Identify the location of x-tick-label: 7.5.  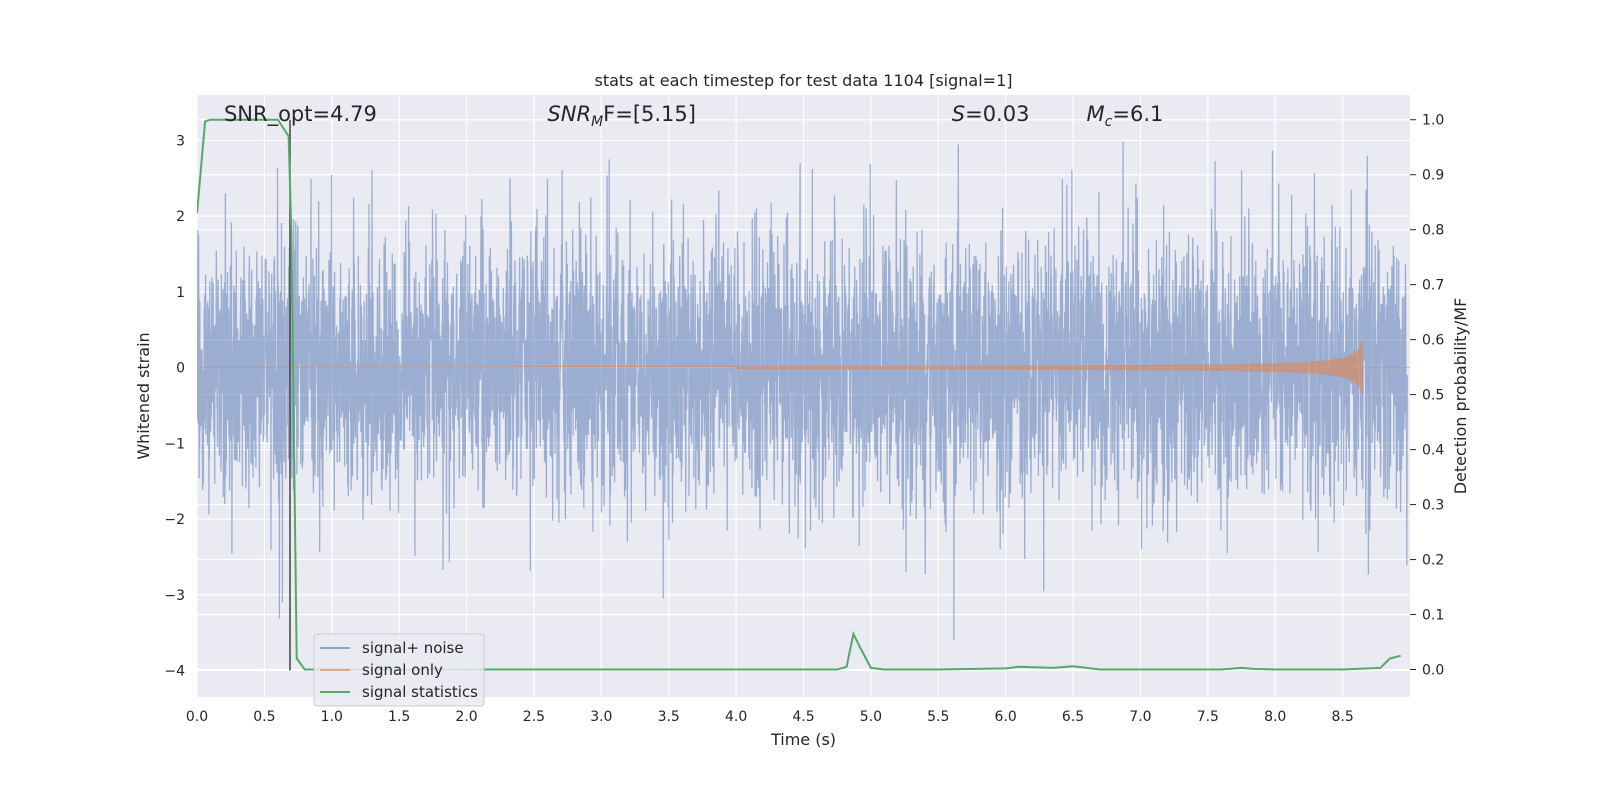
(1208, 717).